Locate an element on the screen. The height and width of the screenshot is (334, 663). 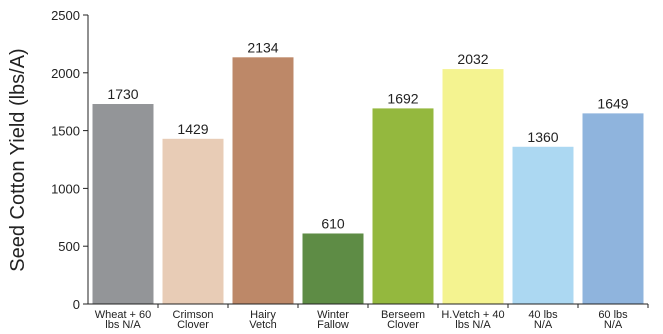
bar-value-label: 610 is located at coordinates (333, 223).